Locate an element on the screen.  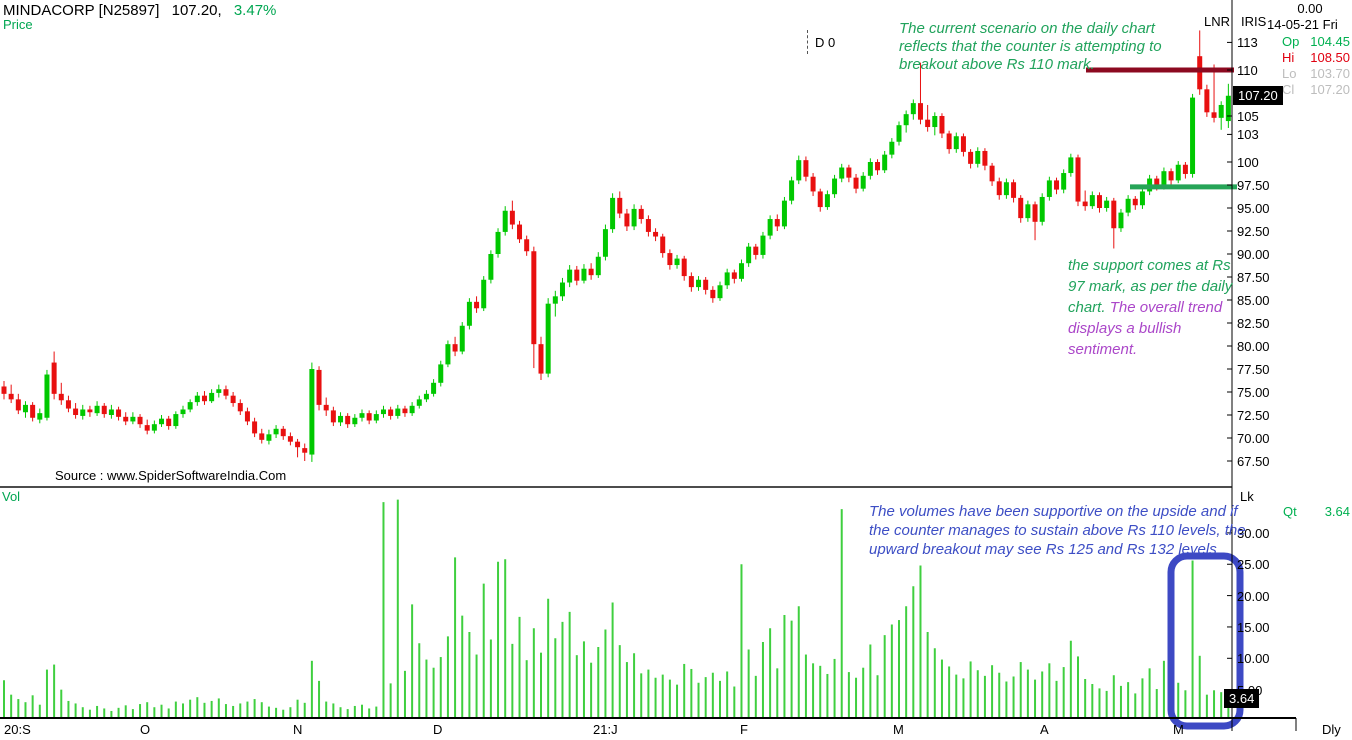
price-tick-label: 85.00 is located at coordinates (1253, 300).